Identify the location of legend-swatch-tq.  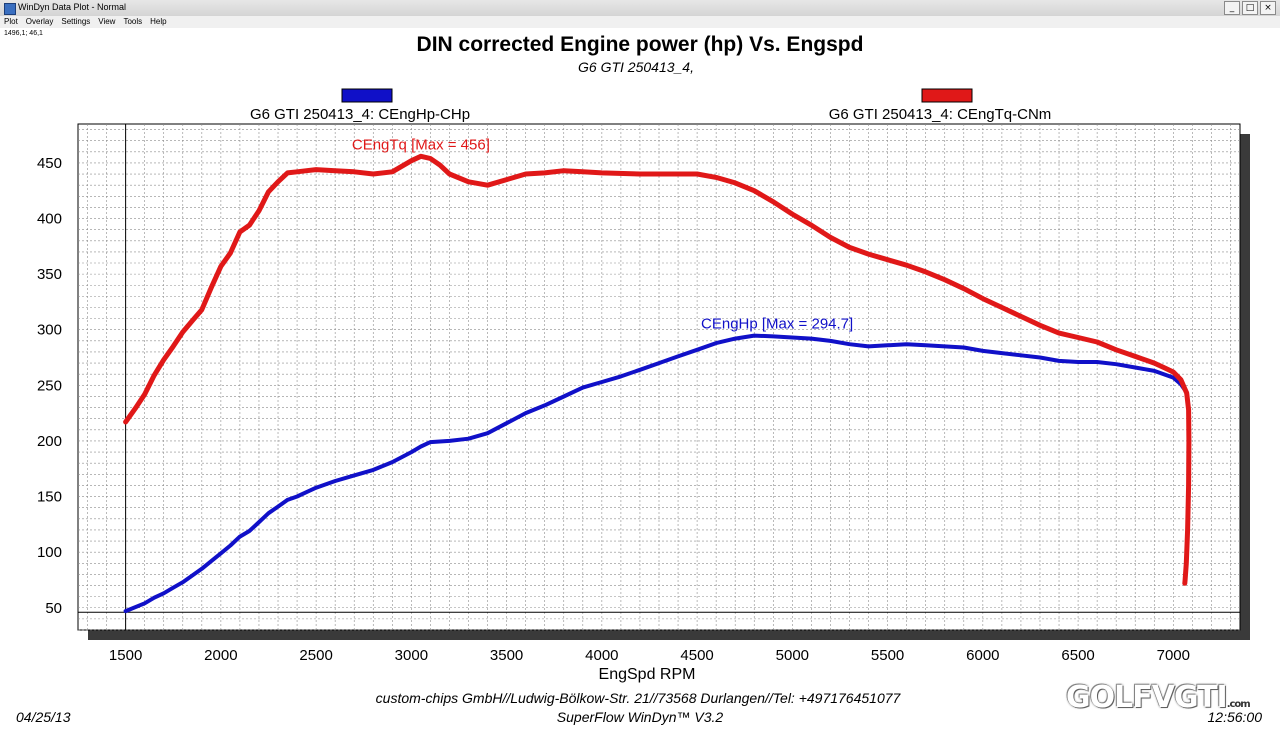
(947, 95).